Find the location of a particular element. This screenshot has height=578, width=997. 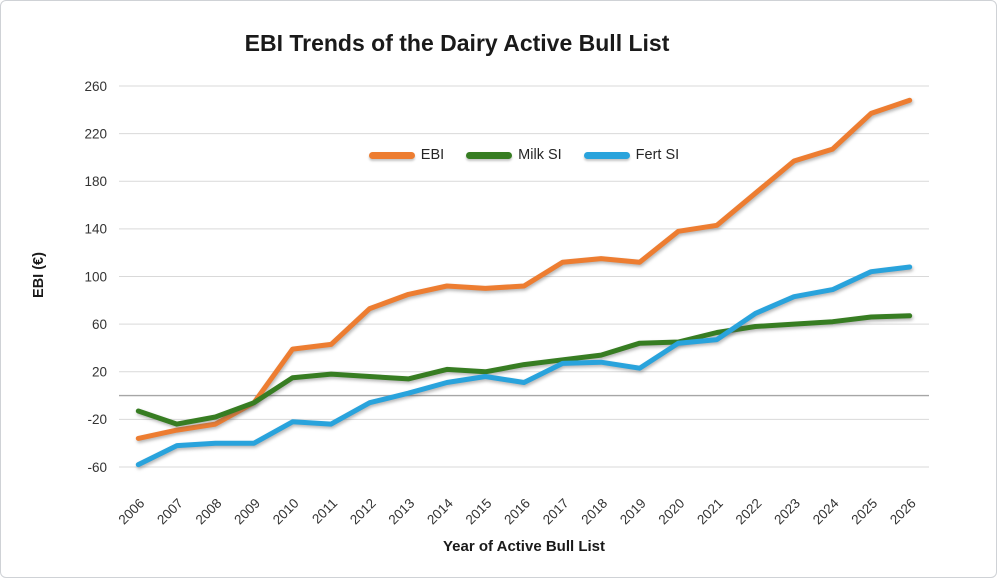

x-tick-label-2010: 2010 is located at coordinates (286, 512).